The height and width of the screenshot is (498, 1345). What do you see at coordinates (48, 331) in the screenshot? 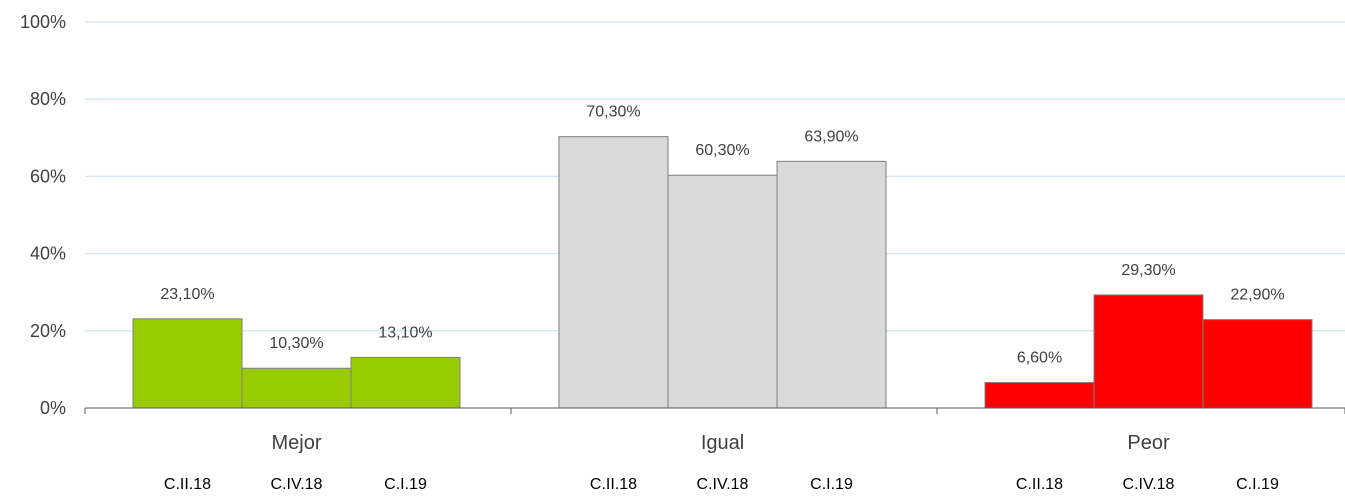
I see `y-tick-label: 20%` at bounding box center [48, 331].